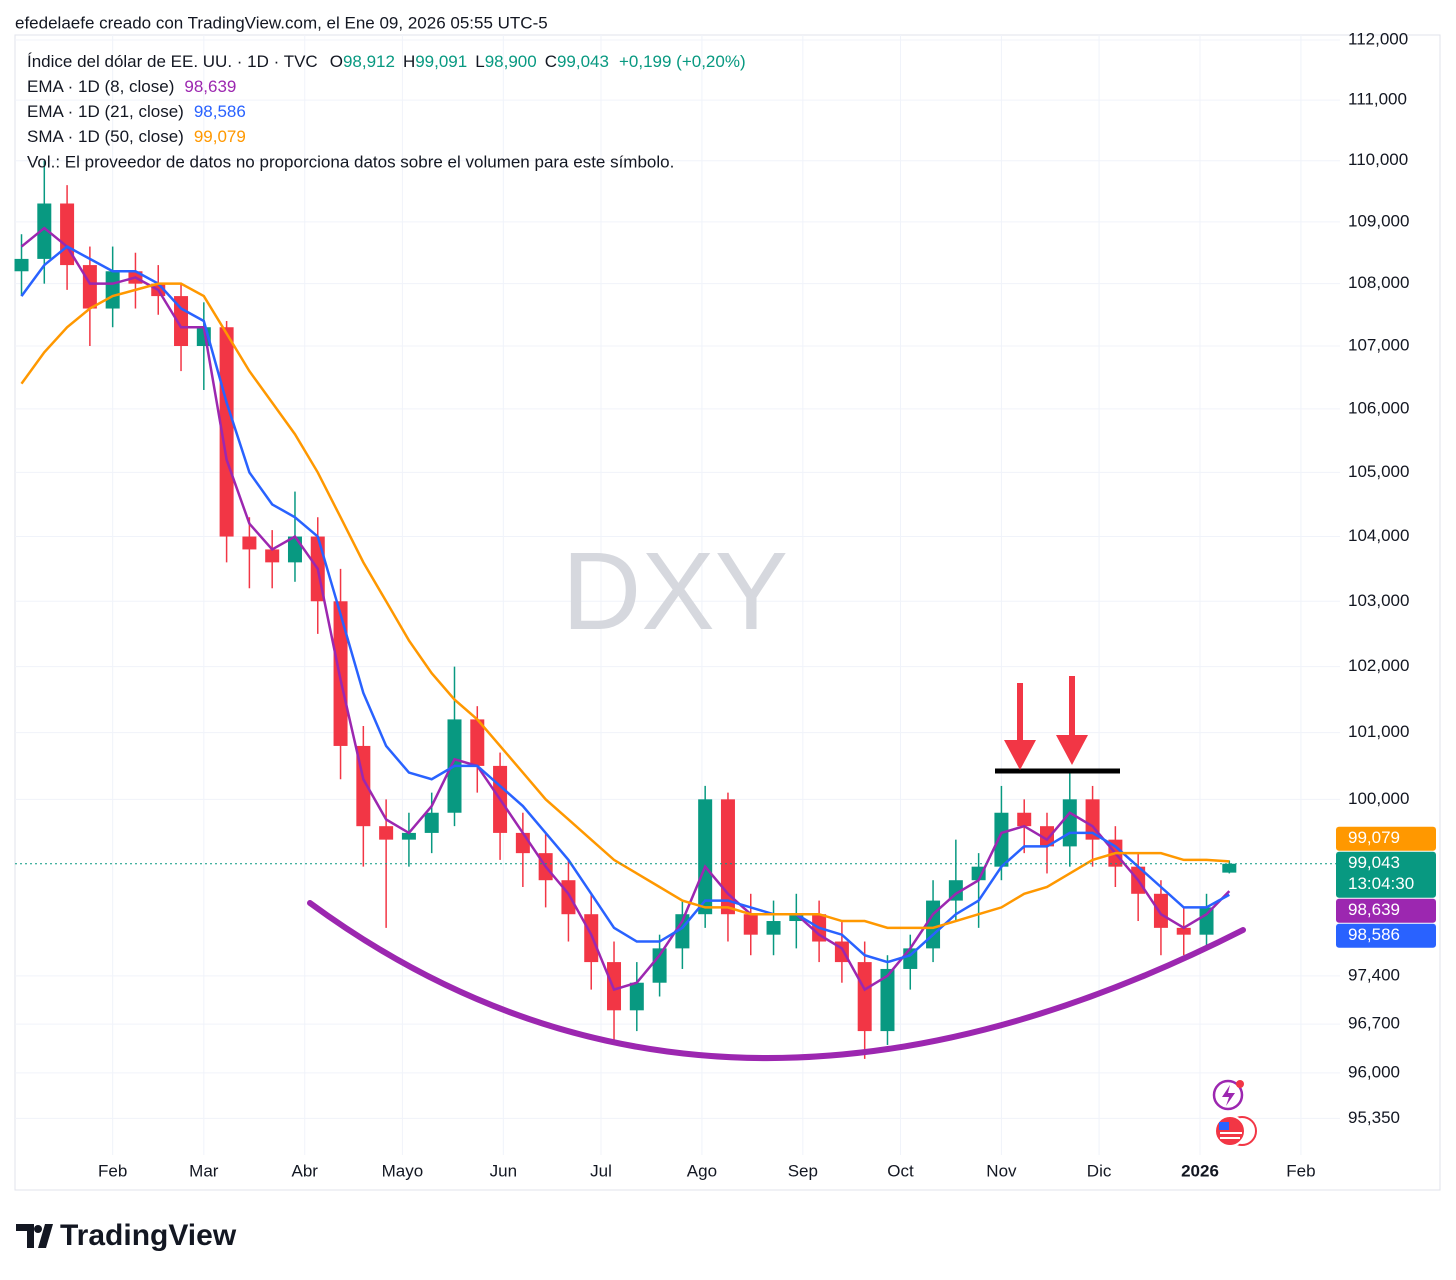 Image resolution: width=1456 pixels, height=1280 pixels. Describe the element at coordinates (1228, 1095) in the screenshot. I see `bolt` at that location.